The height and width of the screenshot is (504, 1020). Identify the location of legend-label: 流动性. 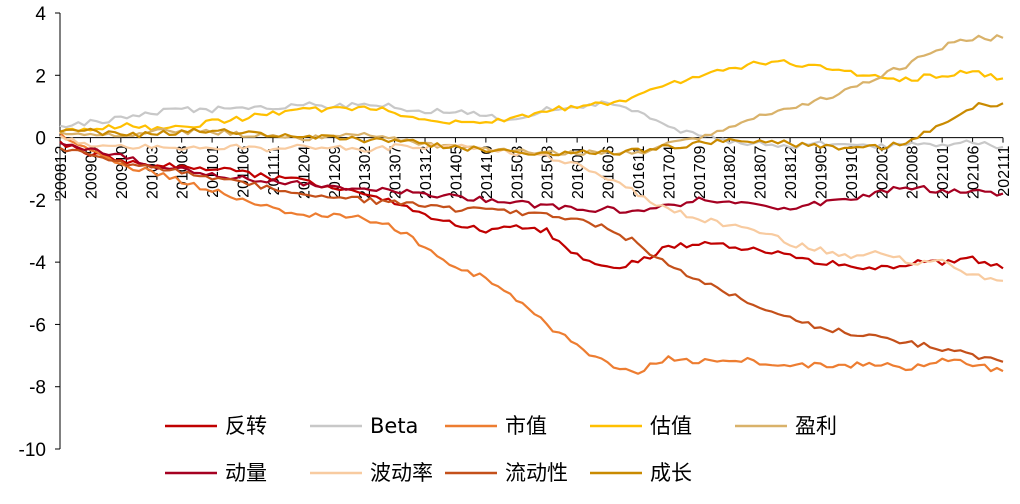
(536, 473).